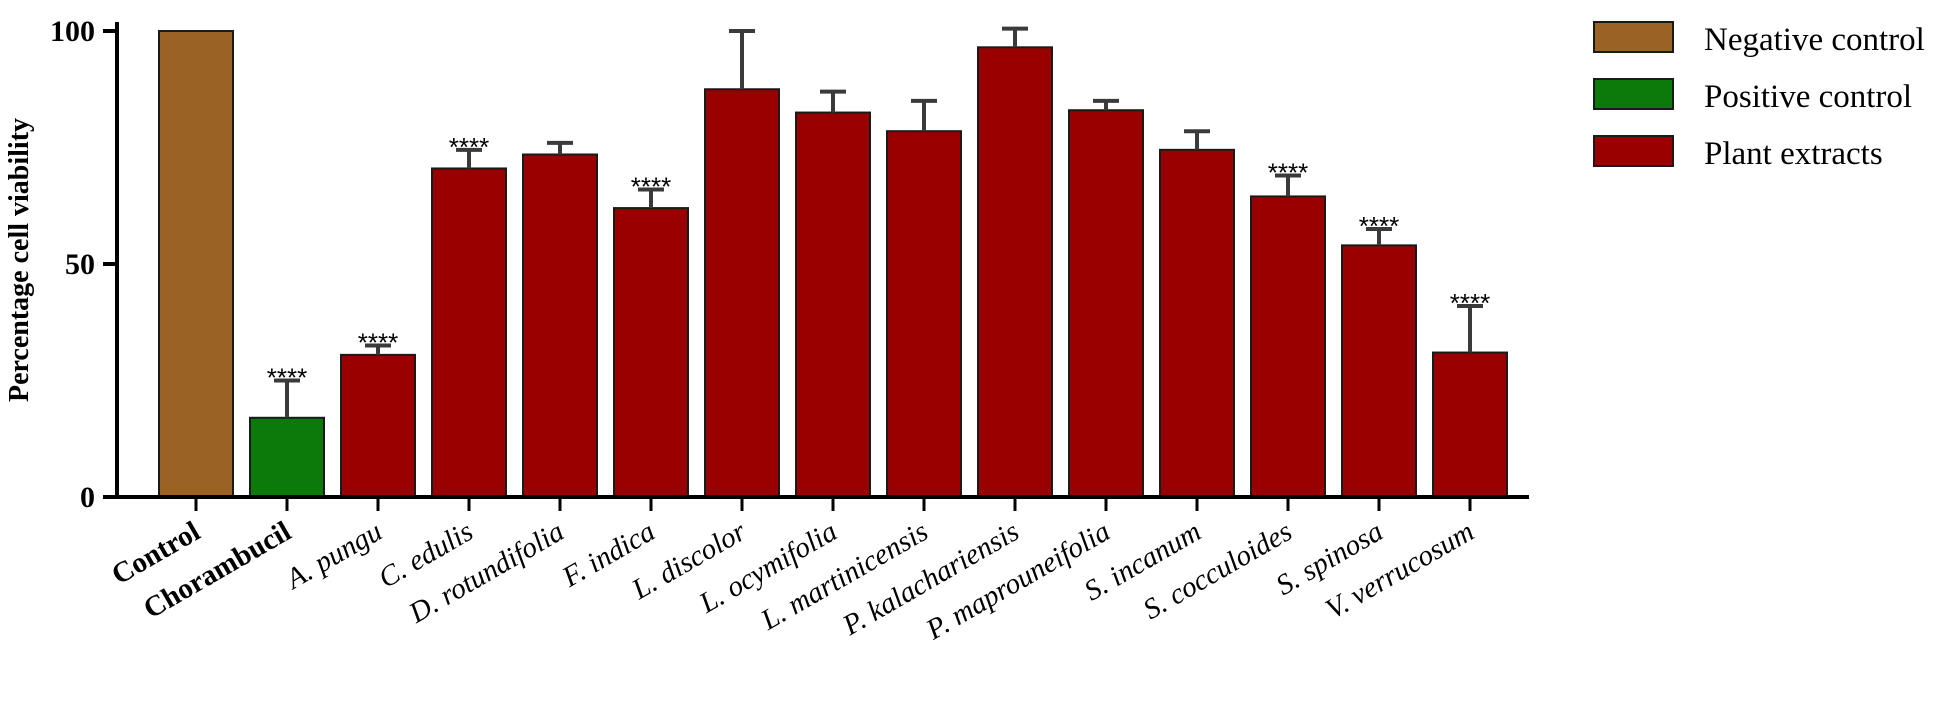 The width and height of the screenshot is (1946, 721). What do you see at coordinates (469, 147) in the screenshot?
I see `significance-label-3: ****` at bounding box center [469, 147].